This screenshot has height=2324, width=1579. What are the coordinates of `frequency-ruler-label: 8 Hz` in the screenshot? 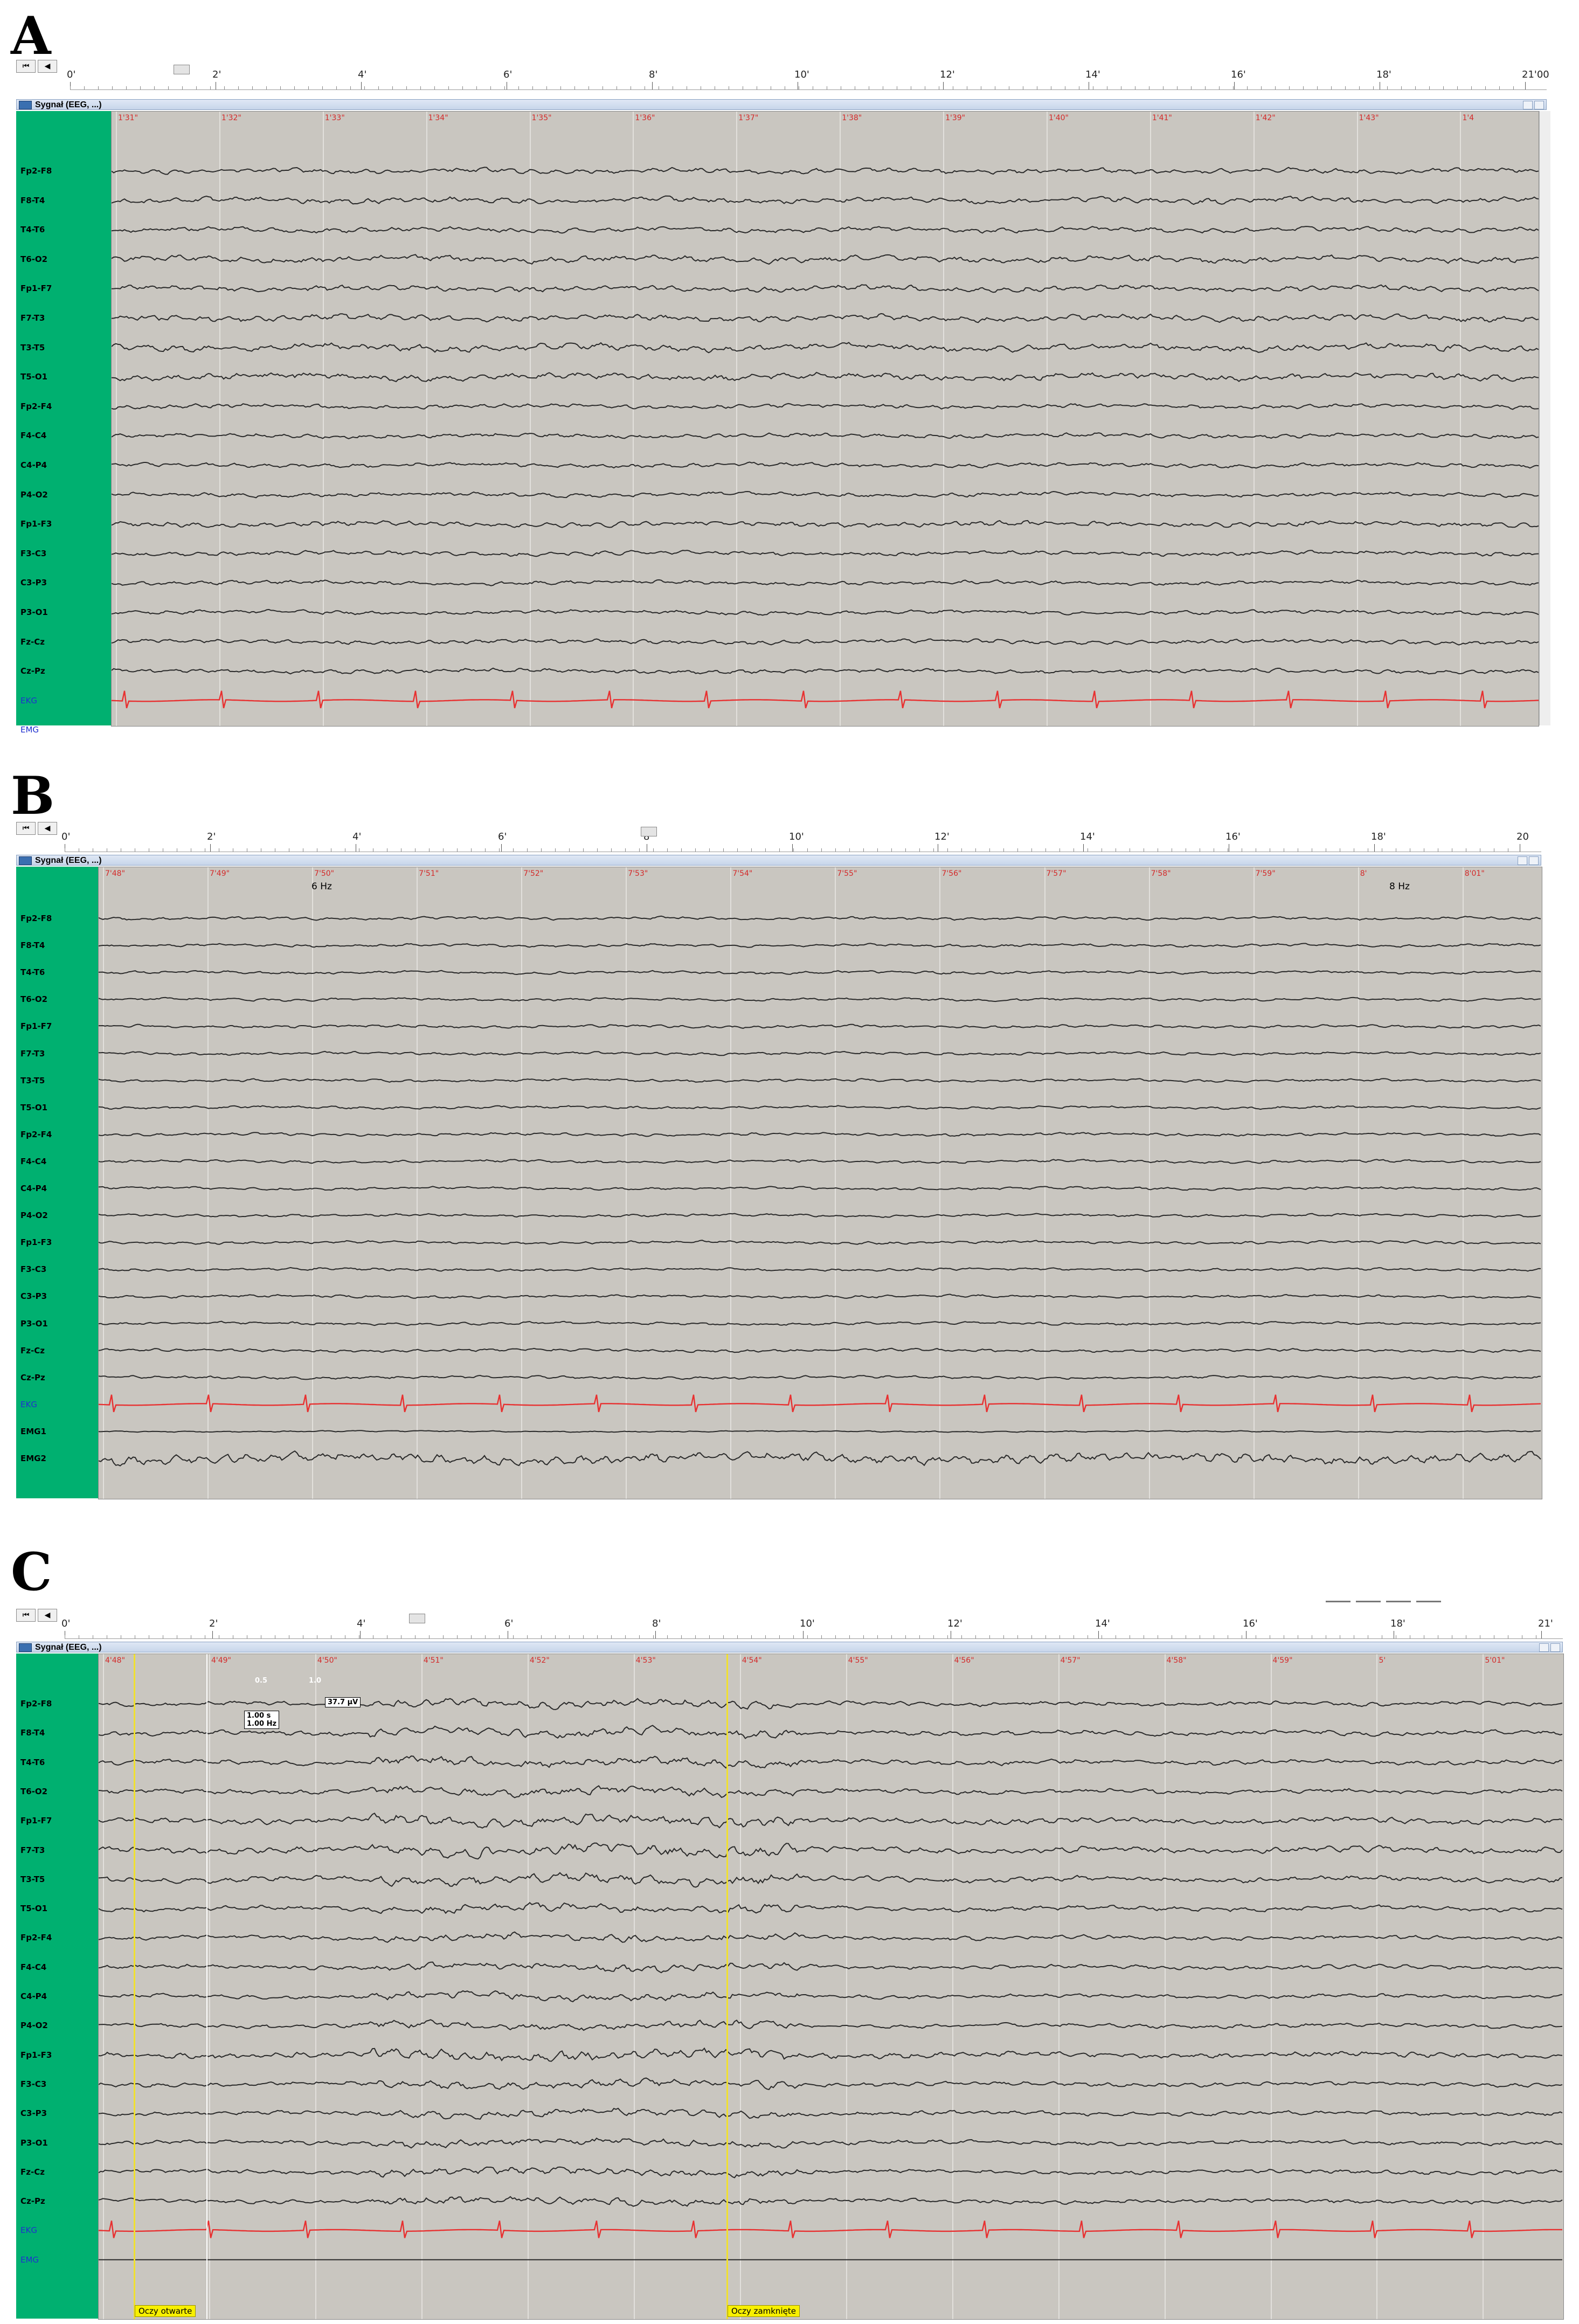 It's located at (1399, 886).